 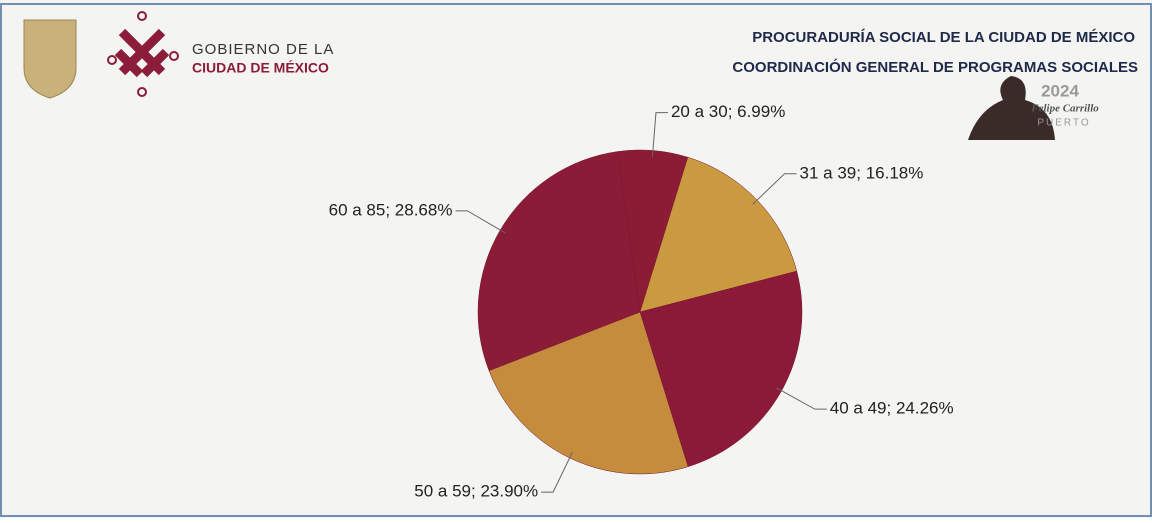 What do you see at coordinates (143, 54) in the screenshot?
I see `cdmx-logo` at bounding box center [143, 54].